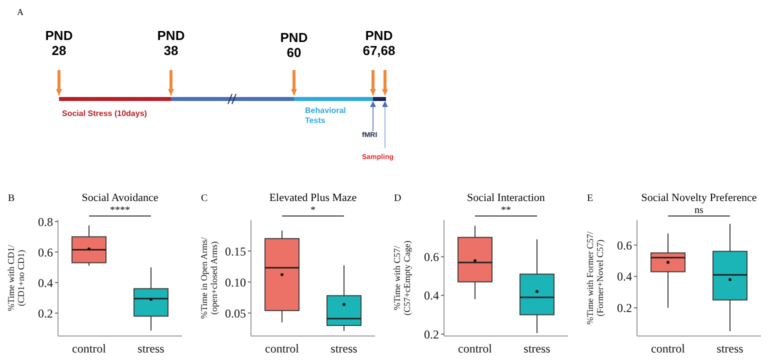 Image resolution: width=772 pixels, height=362 pixels. I want to click on text: C, so click(204, 198).